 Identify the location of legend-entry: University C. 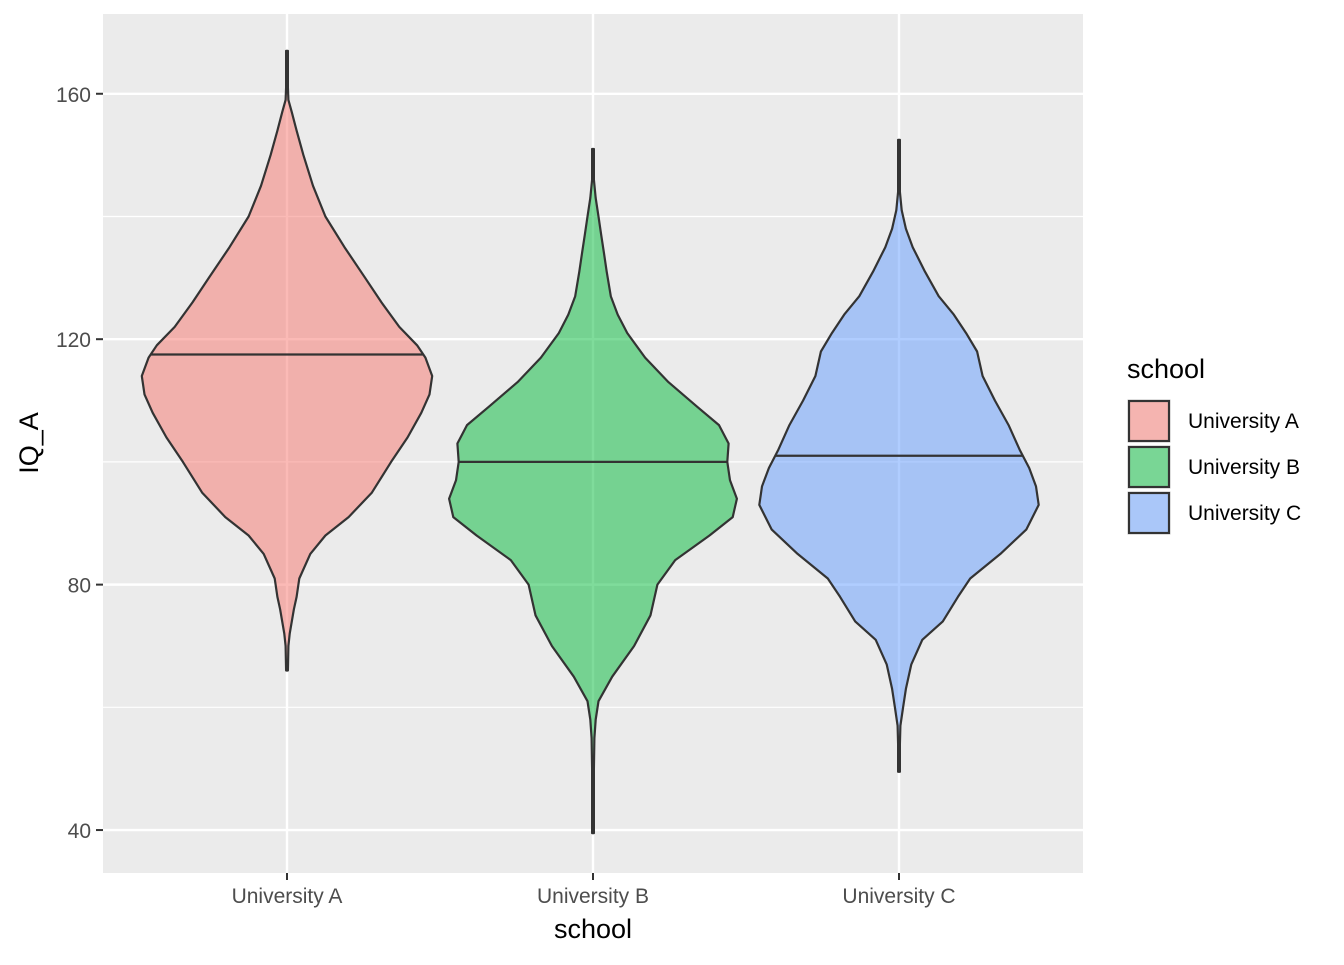
(1214, 513).